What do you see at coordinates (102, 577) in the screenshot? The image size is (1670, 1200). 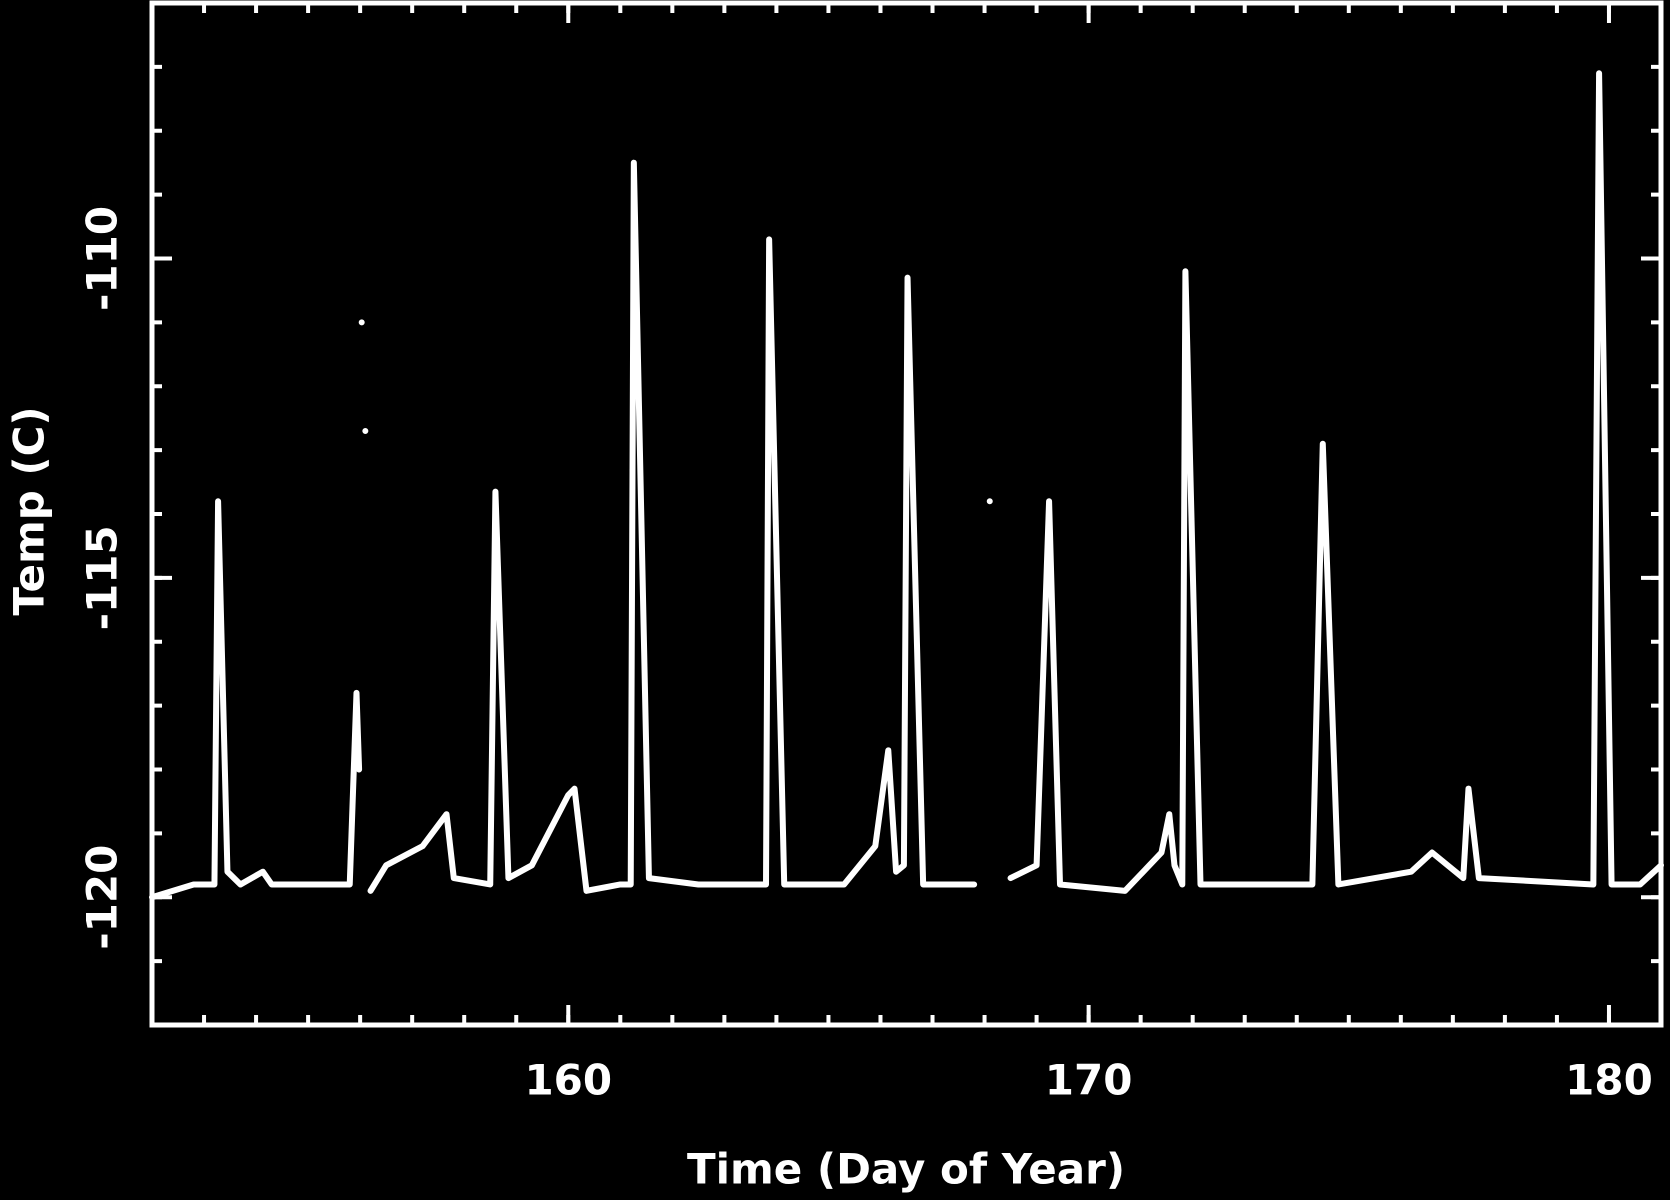 I see `y-tick-label: -115` at bounding box center [102, 577].